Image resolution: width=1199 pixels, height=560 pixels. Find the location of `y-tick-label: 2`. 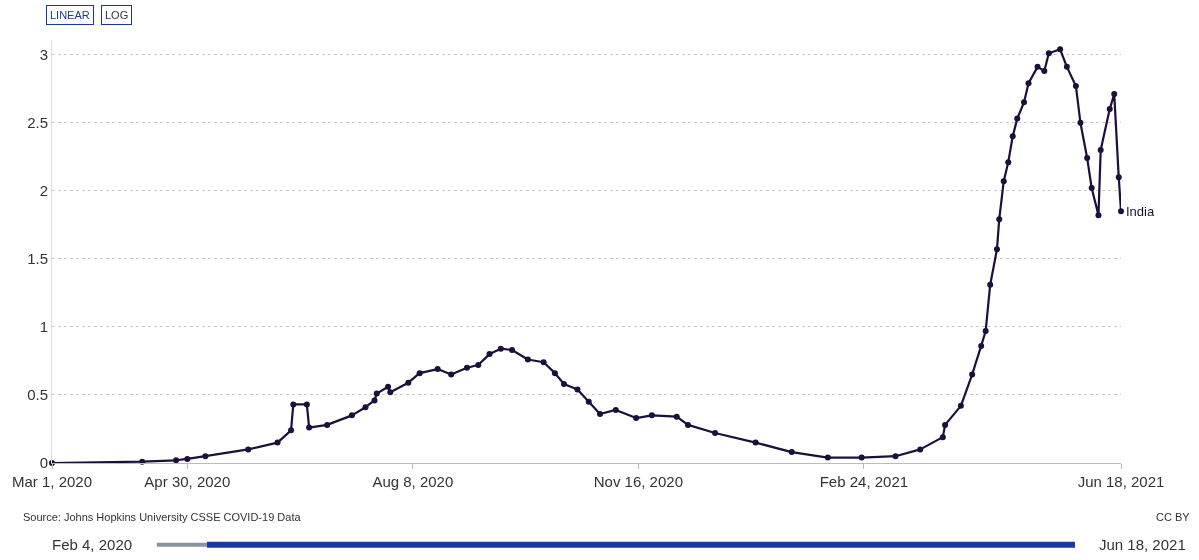

y-tick-label: 2 is located at coordinates (43, 190).